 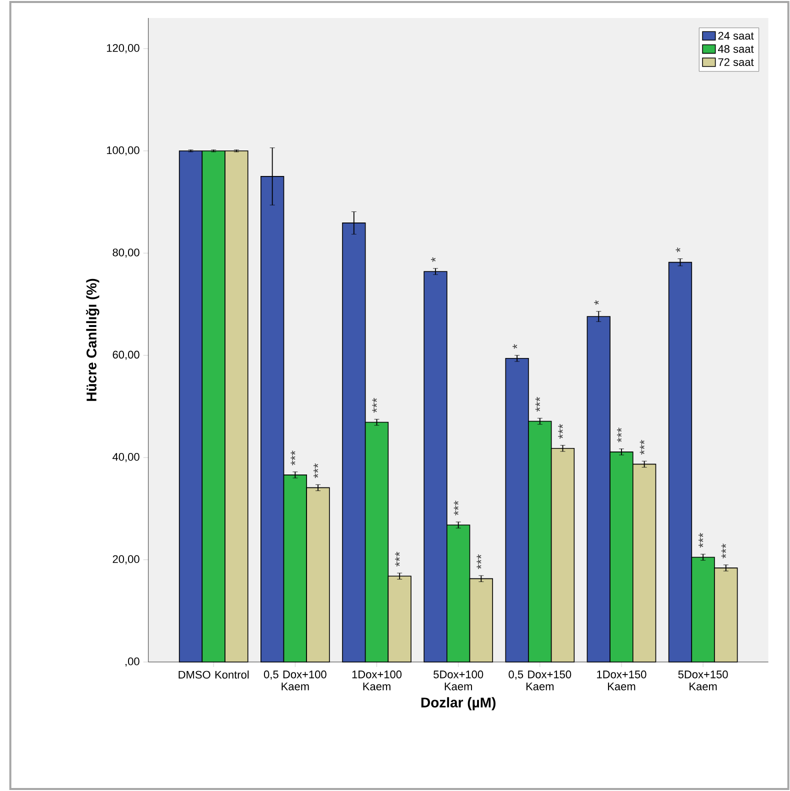 I want to click on x-tick-label: 5Dox+150 Kaem, so click(x=703, y=680).